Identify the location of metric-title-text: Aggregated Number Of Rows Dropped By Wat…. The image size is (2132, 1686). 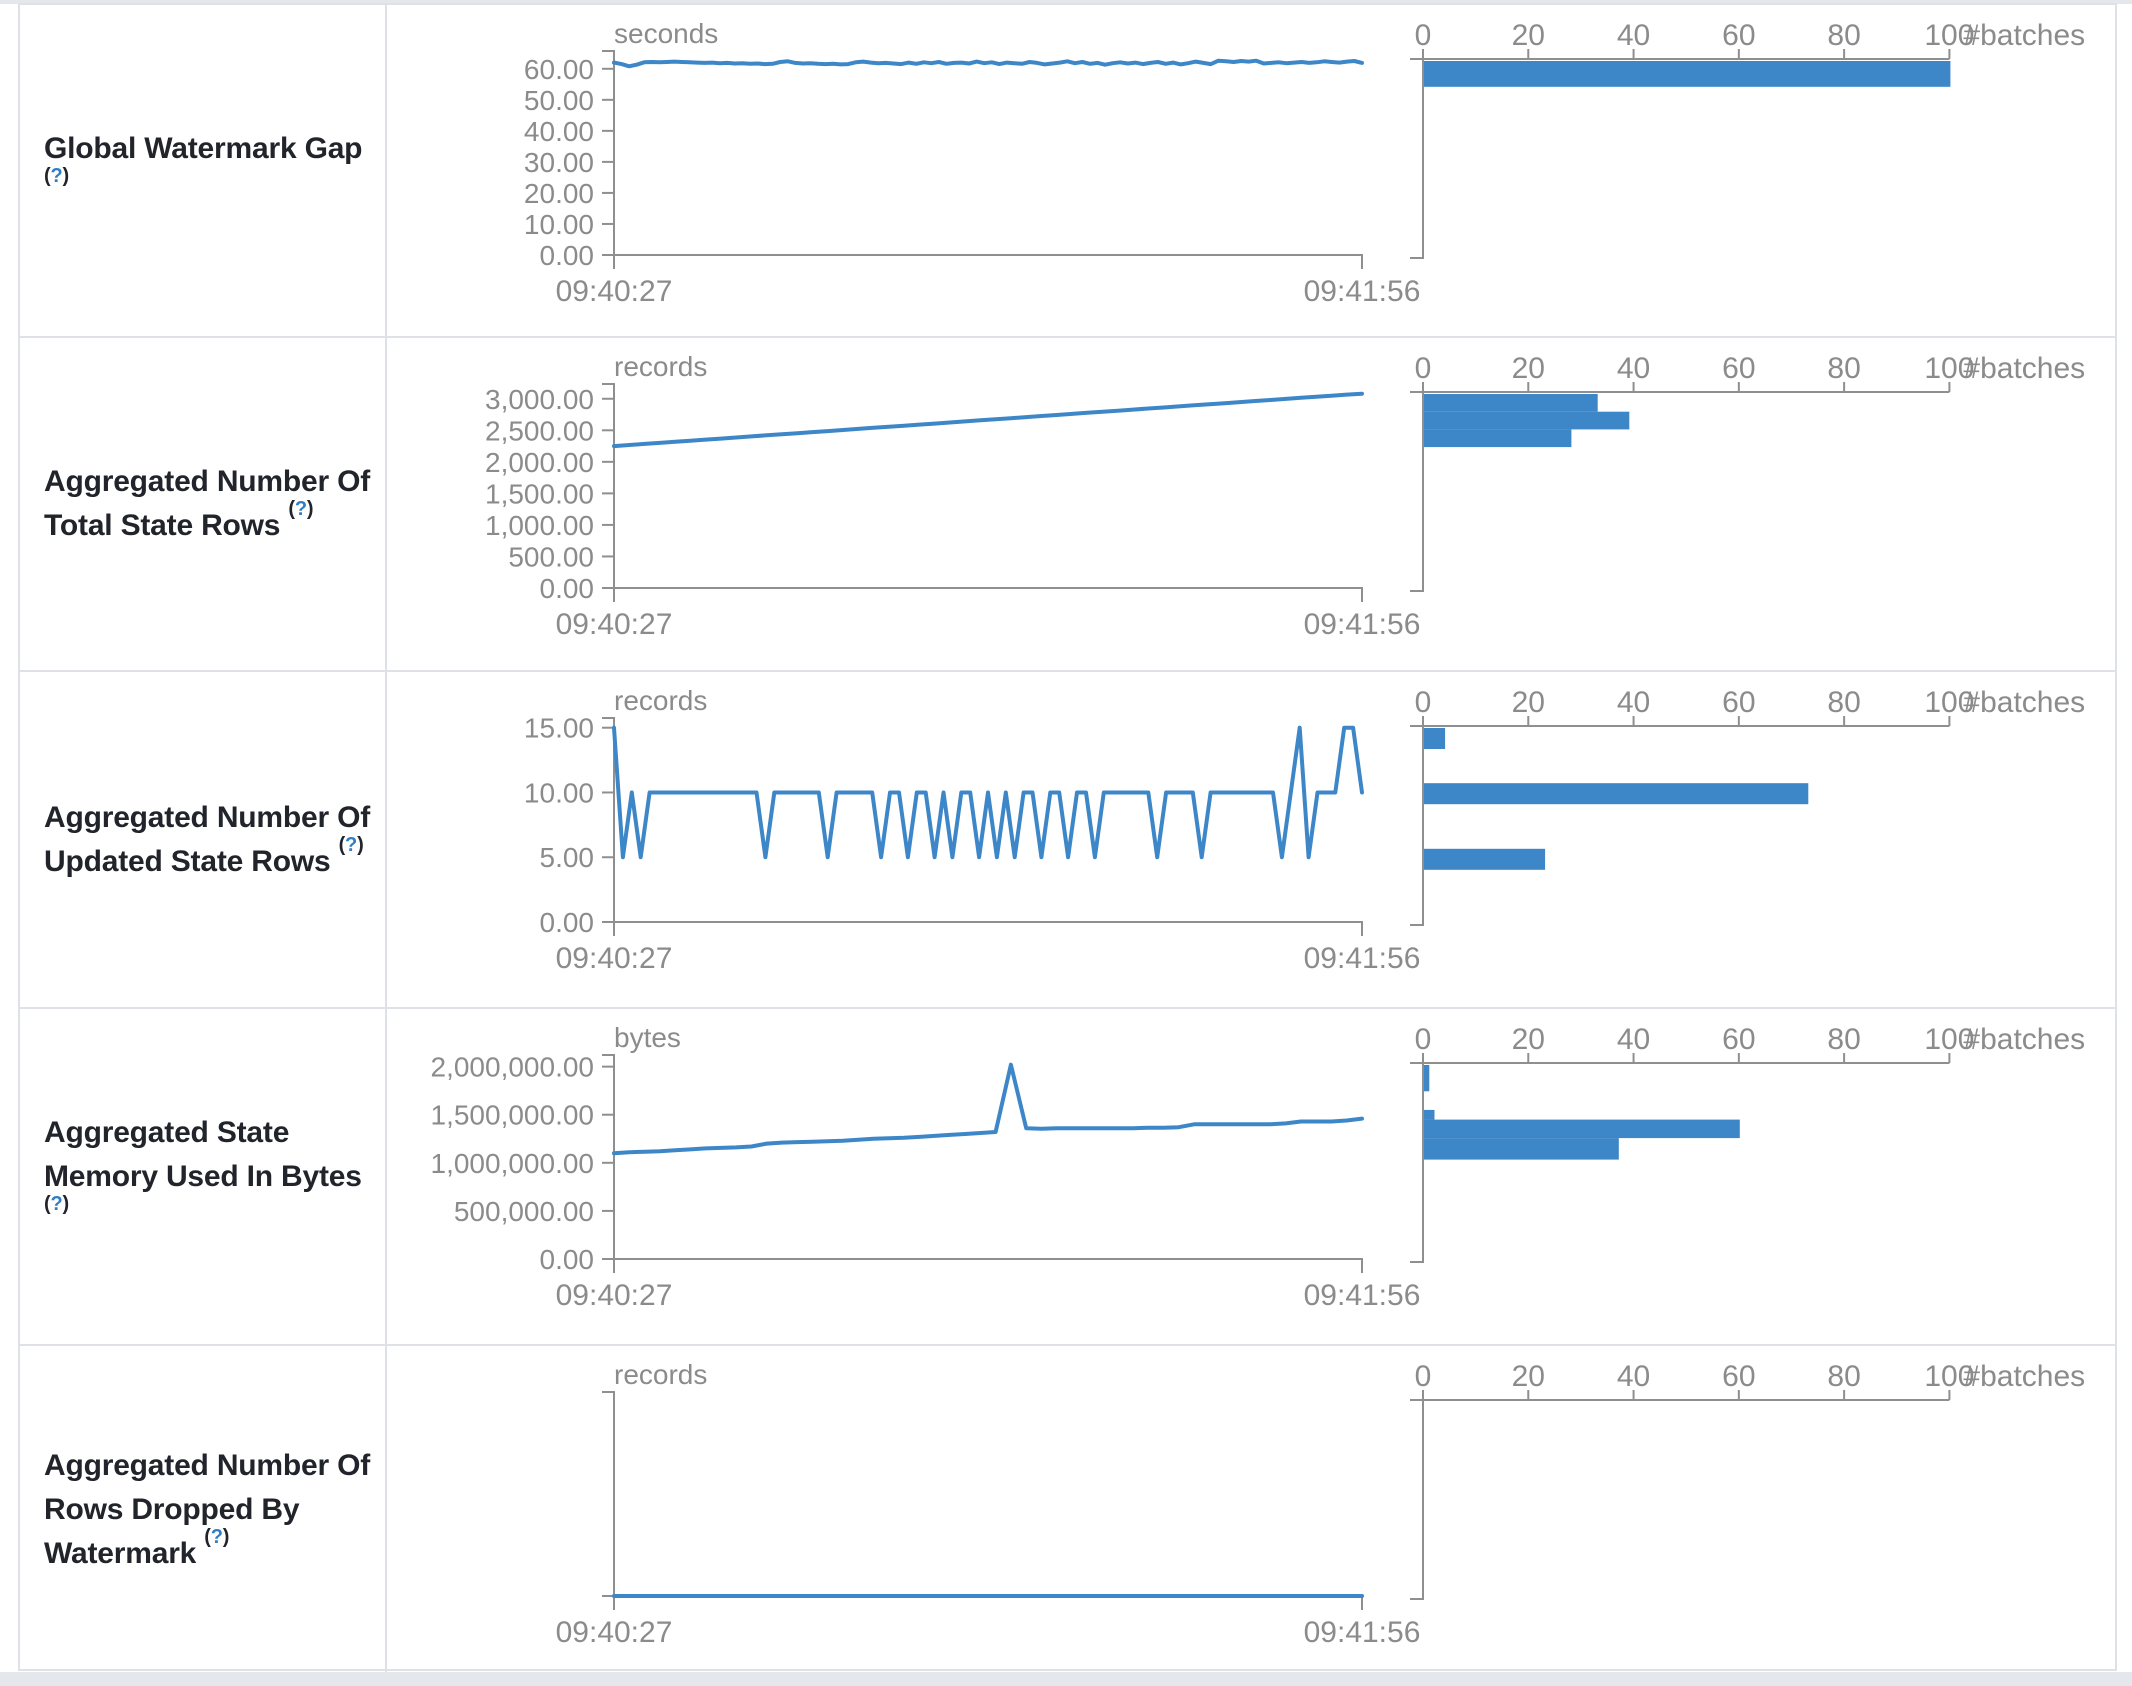
(207, 1509).